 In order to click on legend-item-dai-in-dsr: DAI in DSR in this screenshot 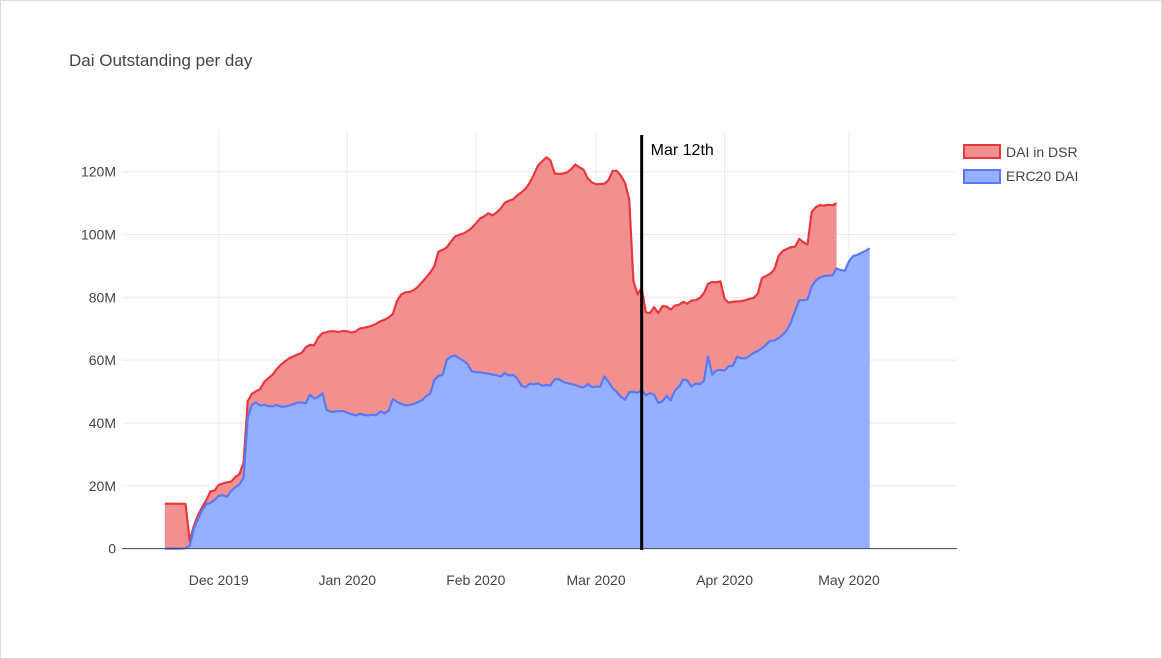, I will do `click(1020, 152)`.